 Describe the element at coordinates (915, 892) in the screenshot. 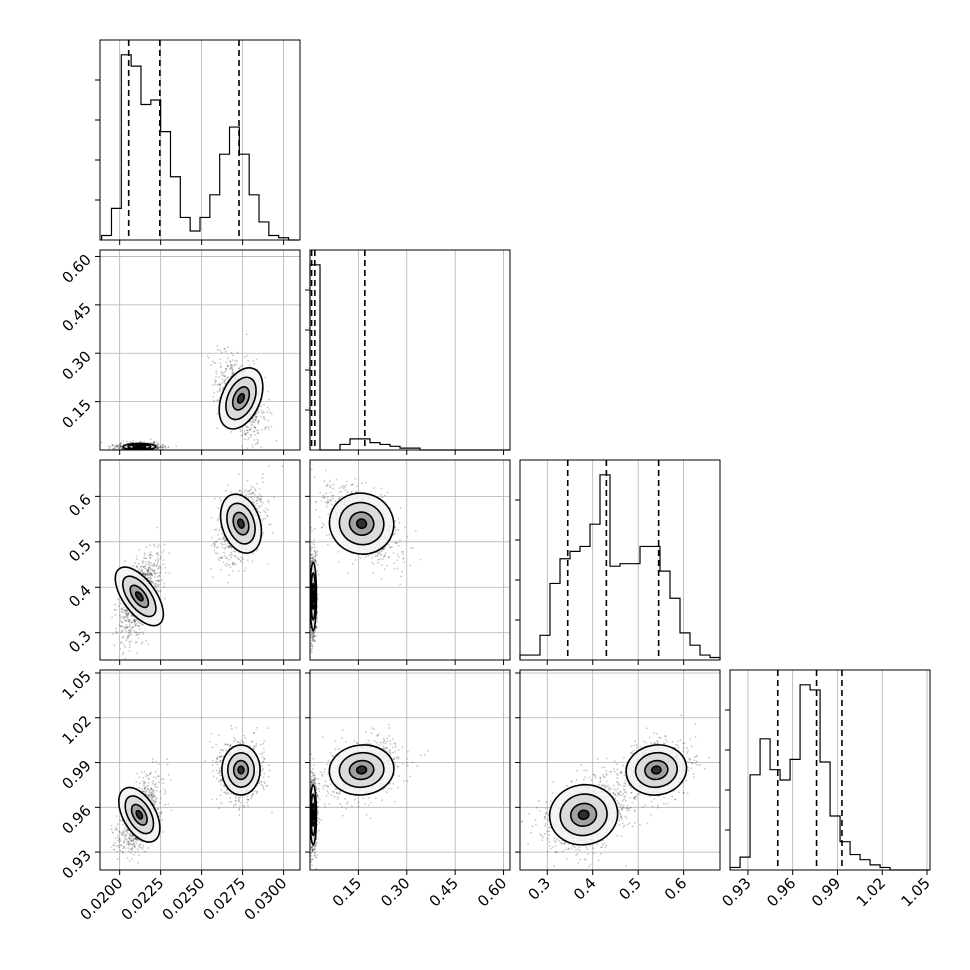

I see `x-tick-label: 1.05` at that location.